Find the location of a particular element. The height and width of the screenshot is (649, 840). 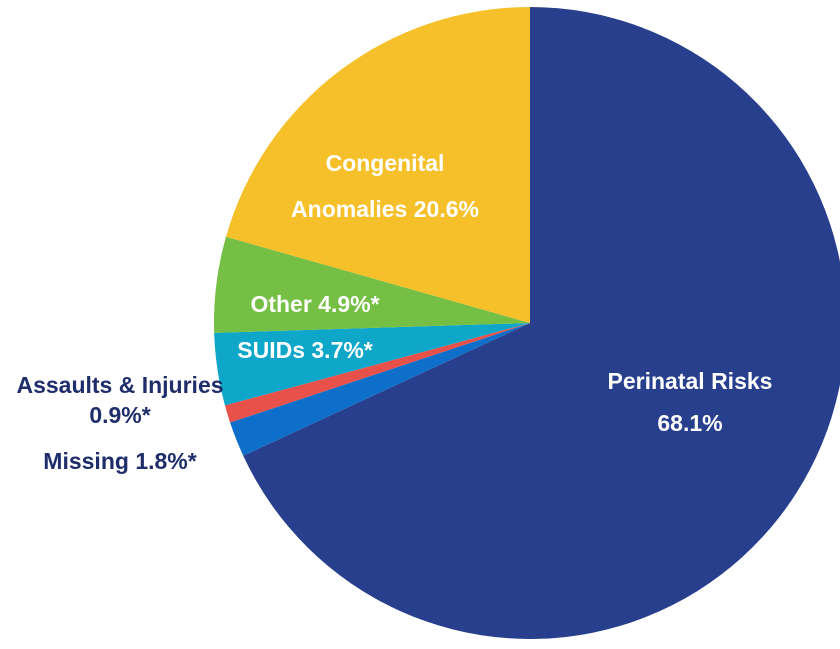

slice-label: Perinatal Risks 68.1% is located at coordinates (690, 402).